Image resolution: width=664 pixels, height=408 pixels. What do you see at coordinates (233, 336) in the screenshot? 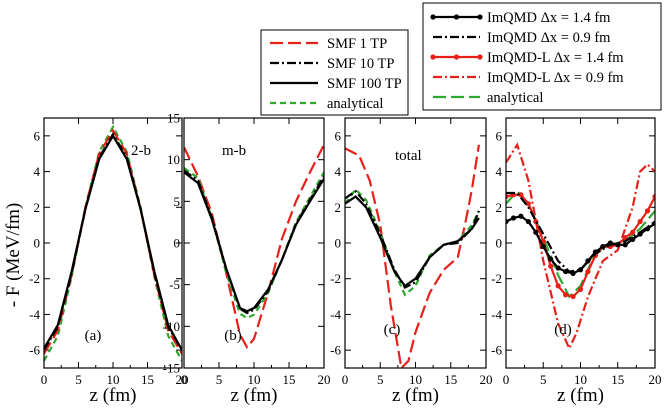
I see `panel-letter-label: (b)` at bounding box center [233, 336].